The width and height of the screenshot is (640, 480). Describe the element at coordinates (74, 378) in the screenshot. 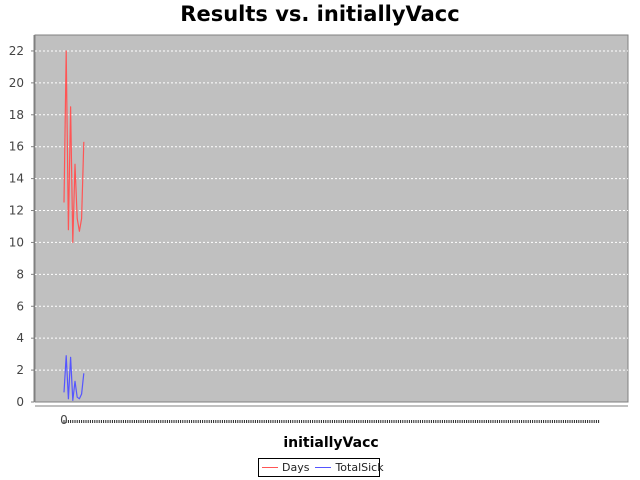

I see `series-line-totalsick` at that location.